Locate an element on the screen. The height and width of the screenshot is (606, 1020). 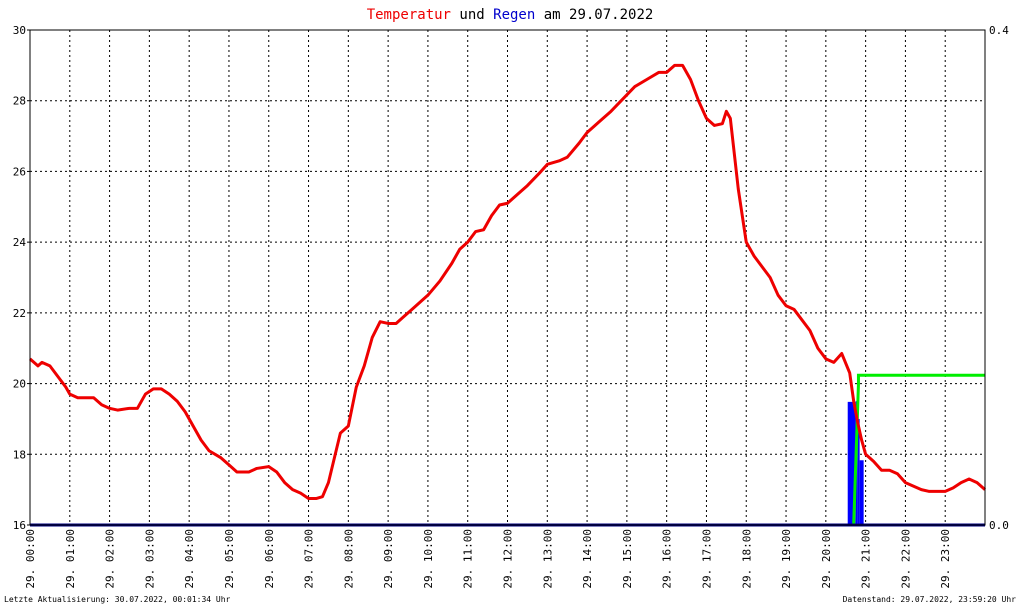
footer-data-status: Datenstand: 29.07.2022, 23:59:20 Uhr is located at coordinates (930, 599).